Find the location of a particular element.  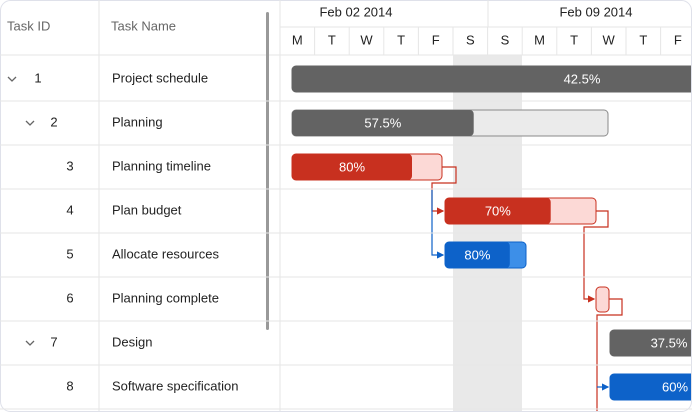

progress-label: 60% is located at coordinates (675, 386).